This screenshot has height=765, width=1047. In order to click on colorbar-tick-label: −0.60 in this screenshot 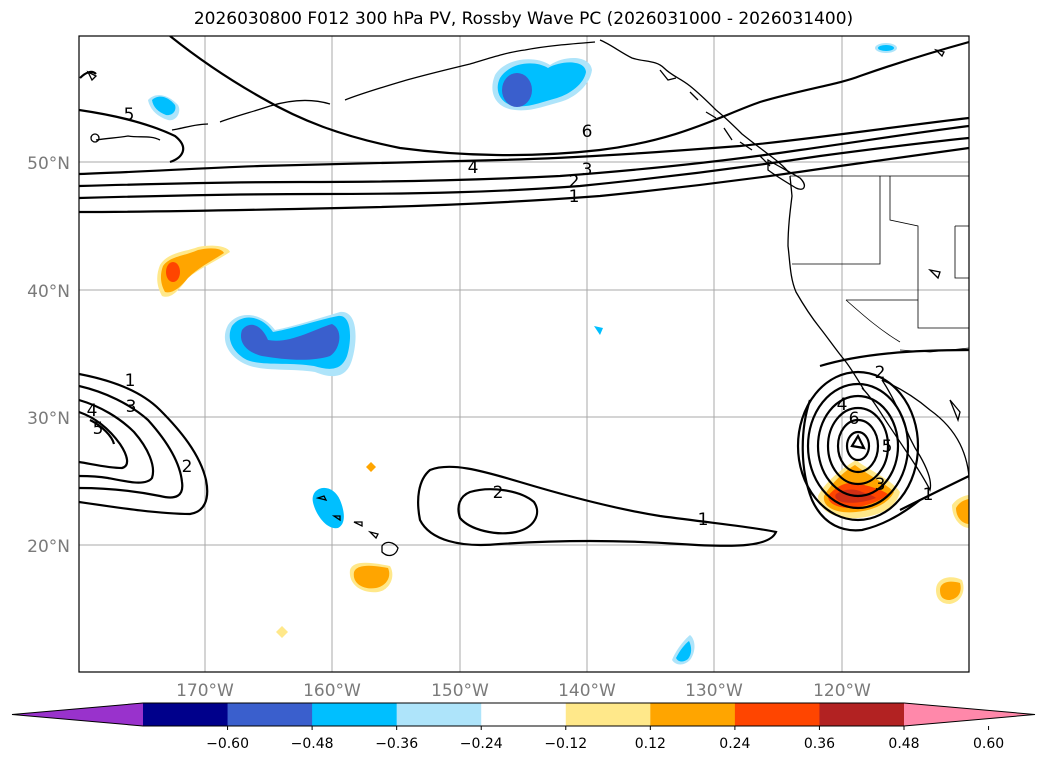, I will do `click(227, 744)`.